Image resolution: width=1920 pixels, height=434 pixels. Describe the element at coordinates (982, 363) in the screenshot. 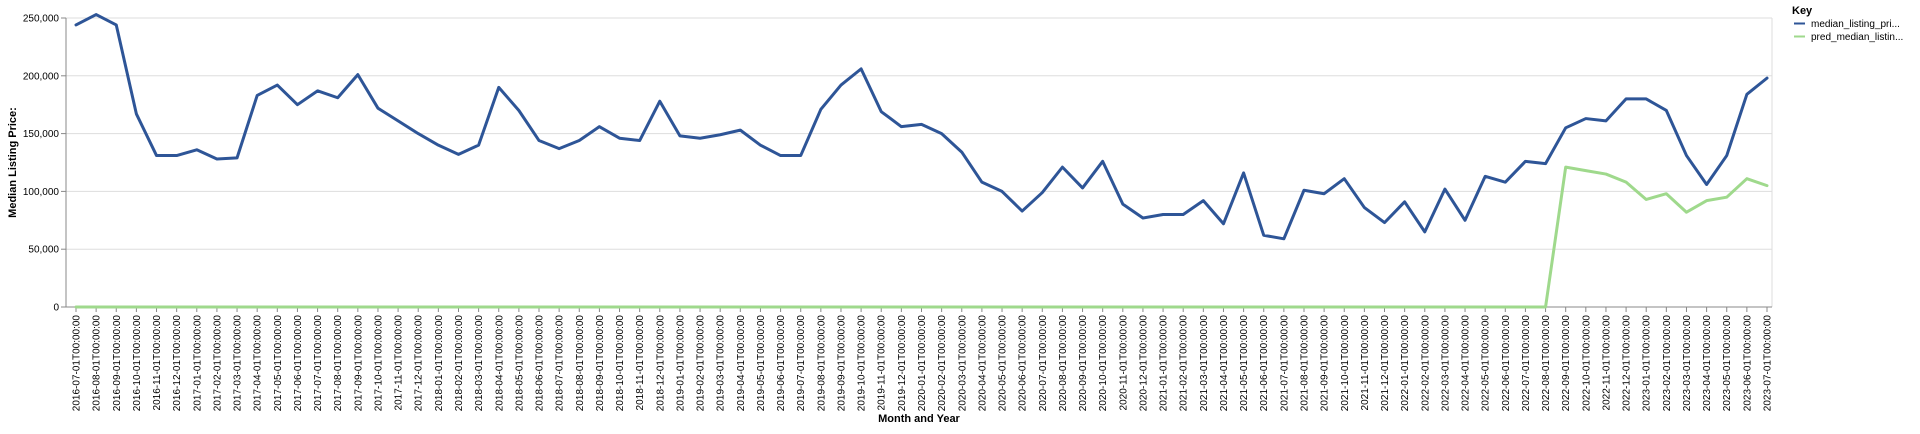

I see `x-tick-label: 2020-04-01T00:00:00` at that location.